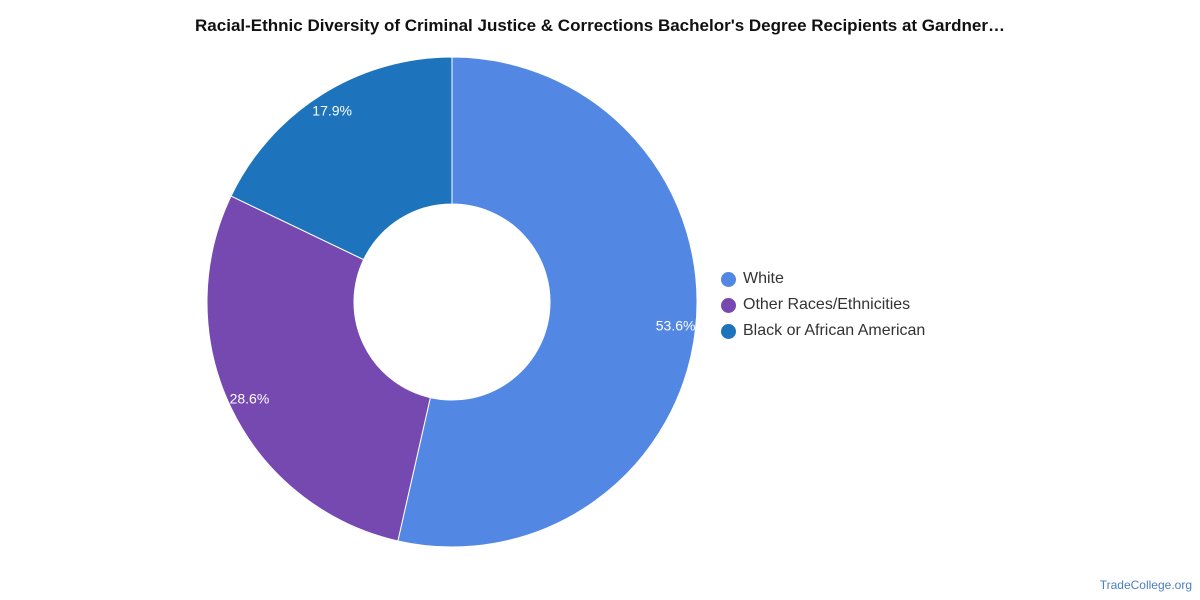 This screenshot has height=600, width=1200. What do you see at coordinates (250, 399) in the screenshot?
I see `slice-label-other-races: 28.6%` at bounding box center [250, 399].